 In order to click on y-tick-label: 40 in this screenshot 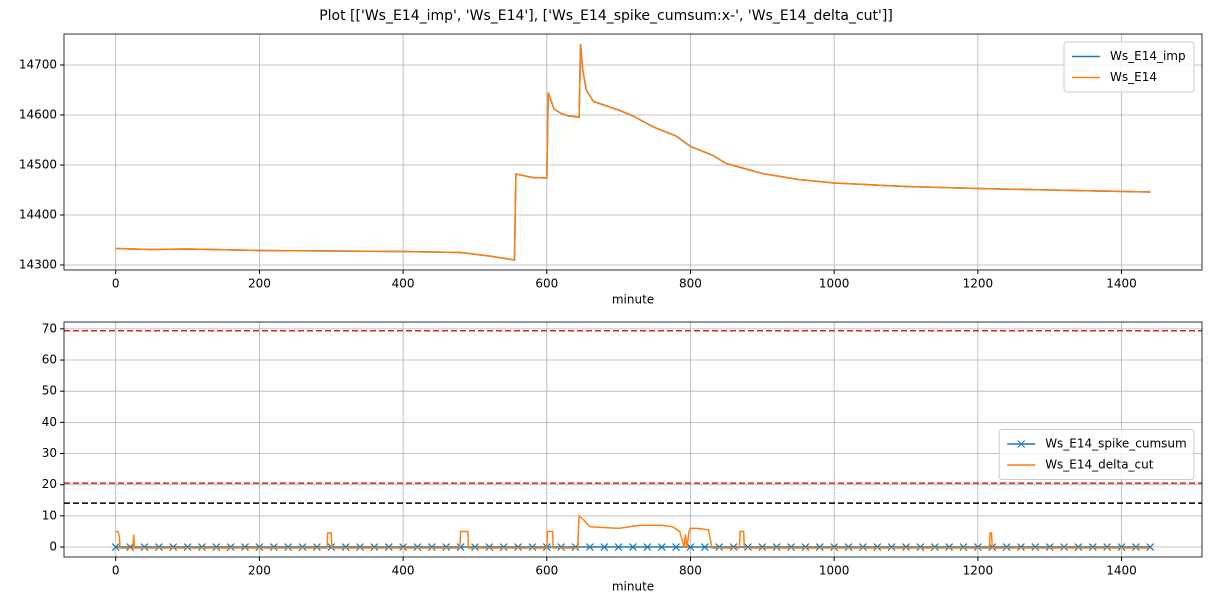, I will do `click(49, 422)`.